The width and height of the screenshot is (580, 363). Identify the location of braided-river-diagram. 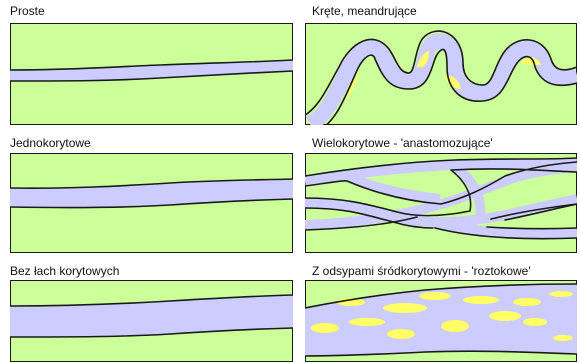
(441, 321).